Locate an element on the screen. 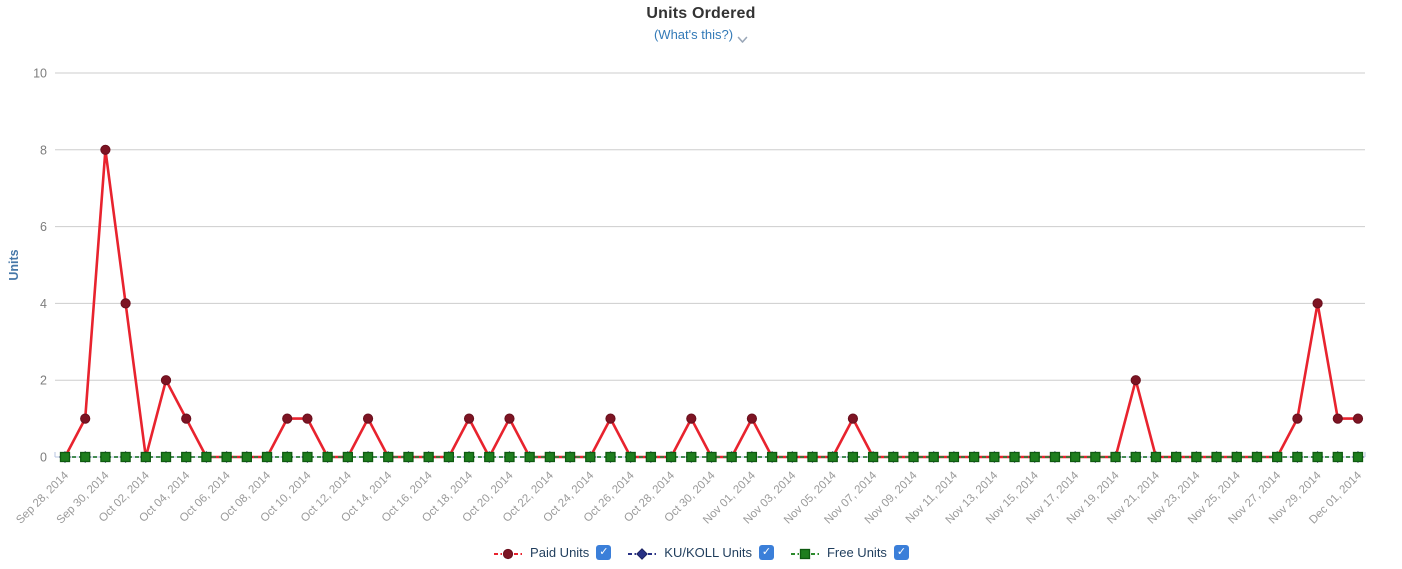 The width and height of the screenshot is (1402, 569). chevron-down-icon is located at coordinates (742, 37).